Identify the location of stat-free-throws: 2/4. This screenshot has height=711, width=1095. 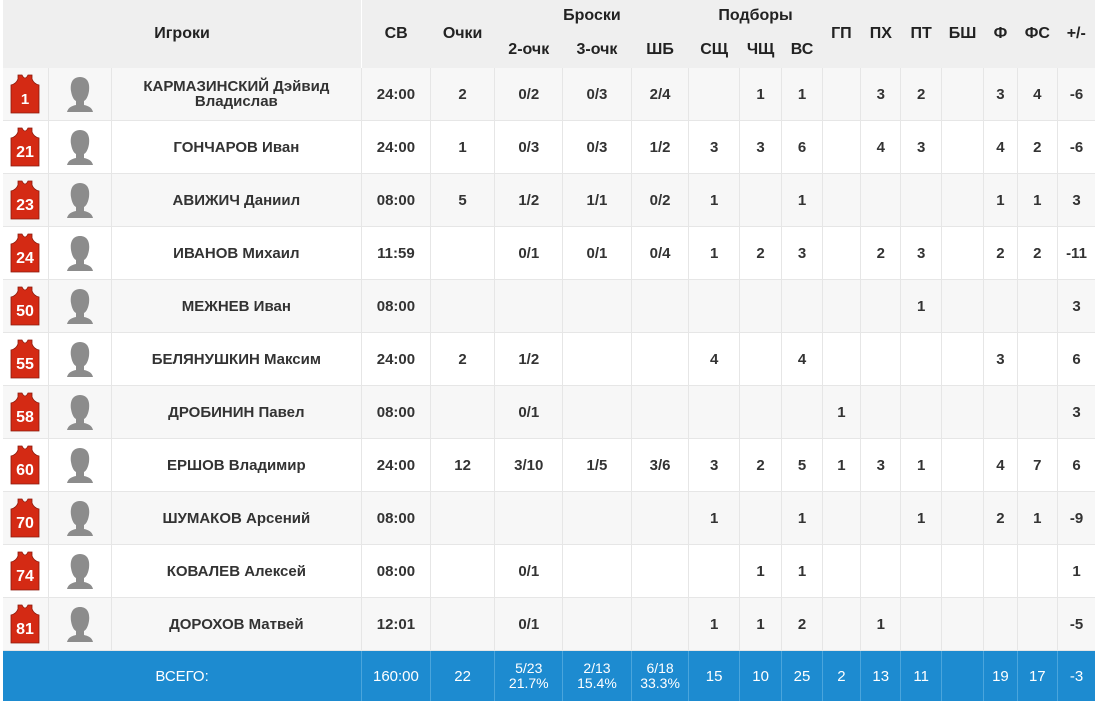
(659, 94).